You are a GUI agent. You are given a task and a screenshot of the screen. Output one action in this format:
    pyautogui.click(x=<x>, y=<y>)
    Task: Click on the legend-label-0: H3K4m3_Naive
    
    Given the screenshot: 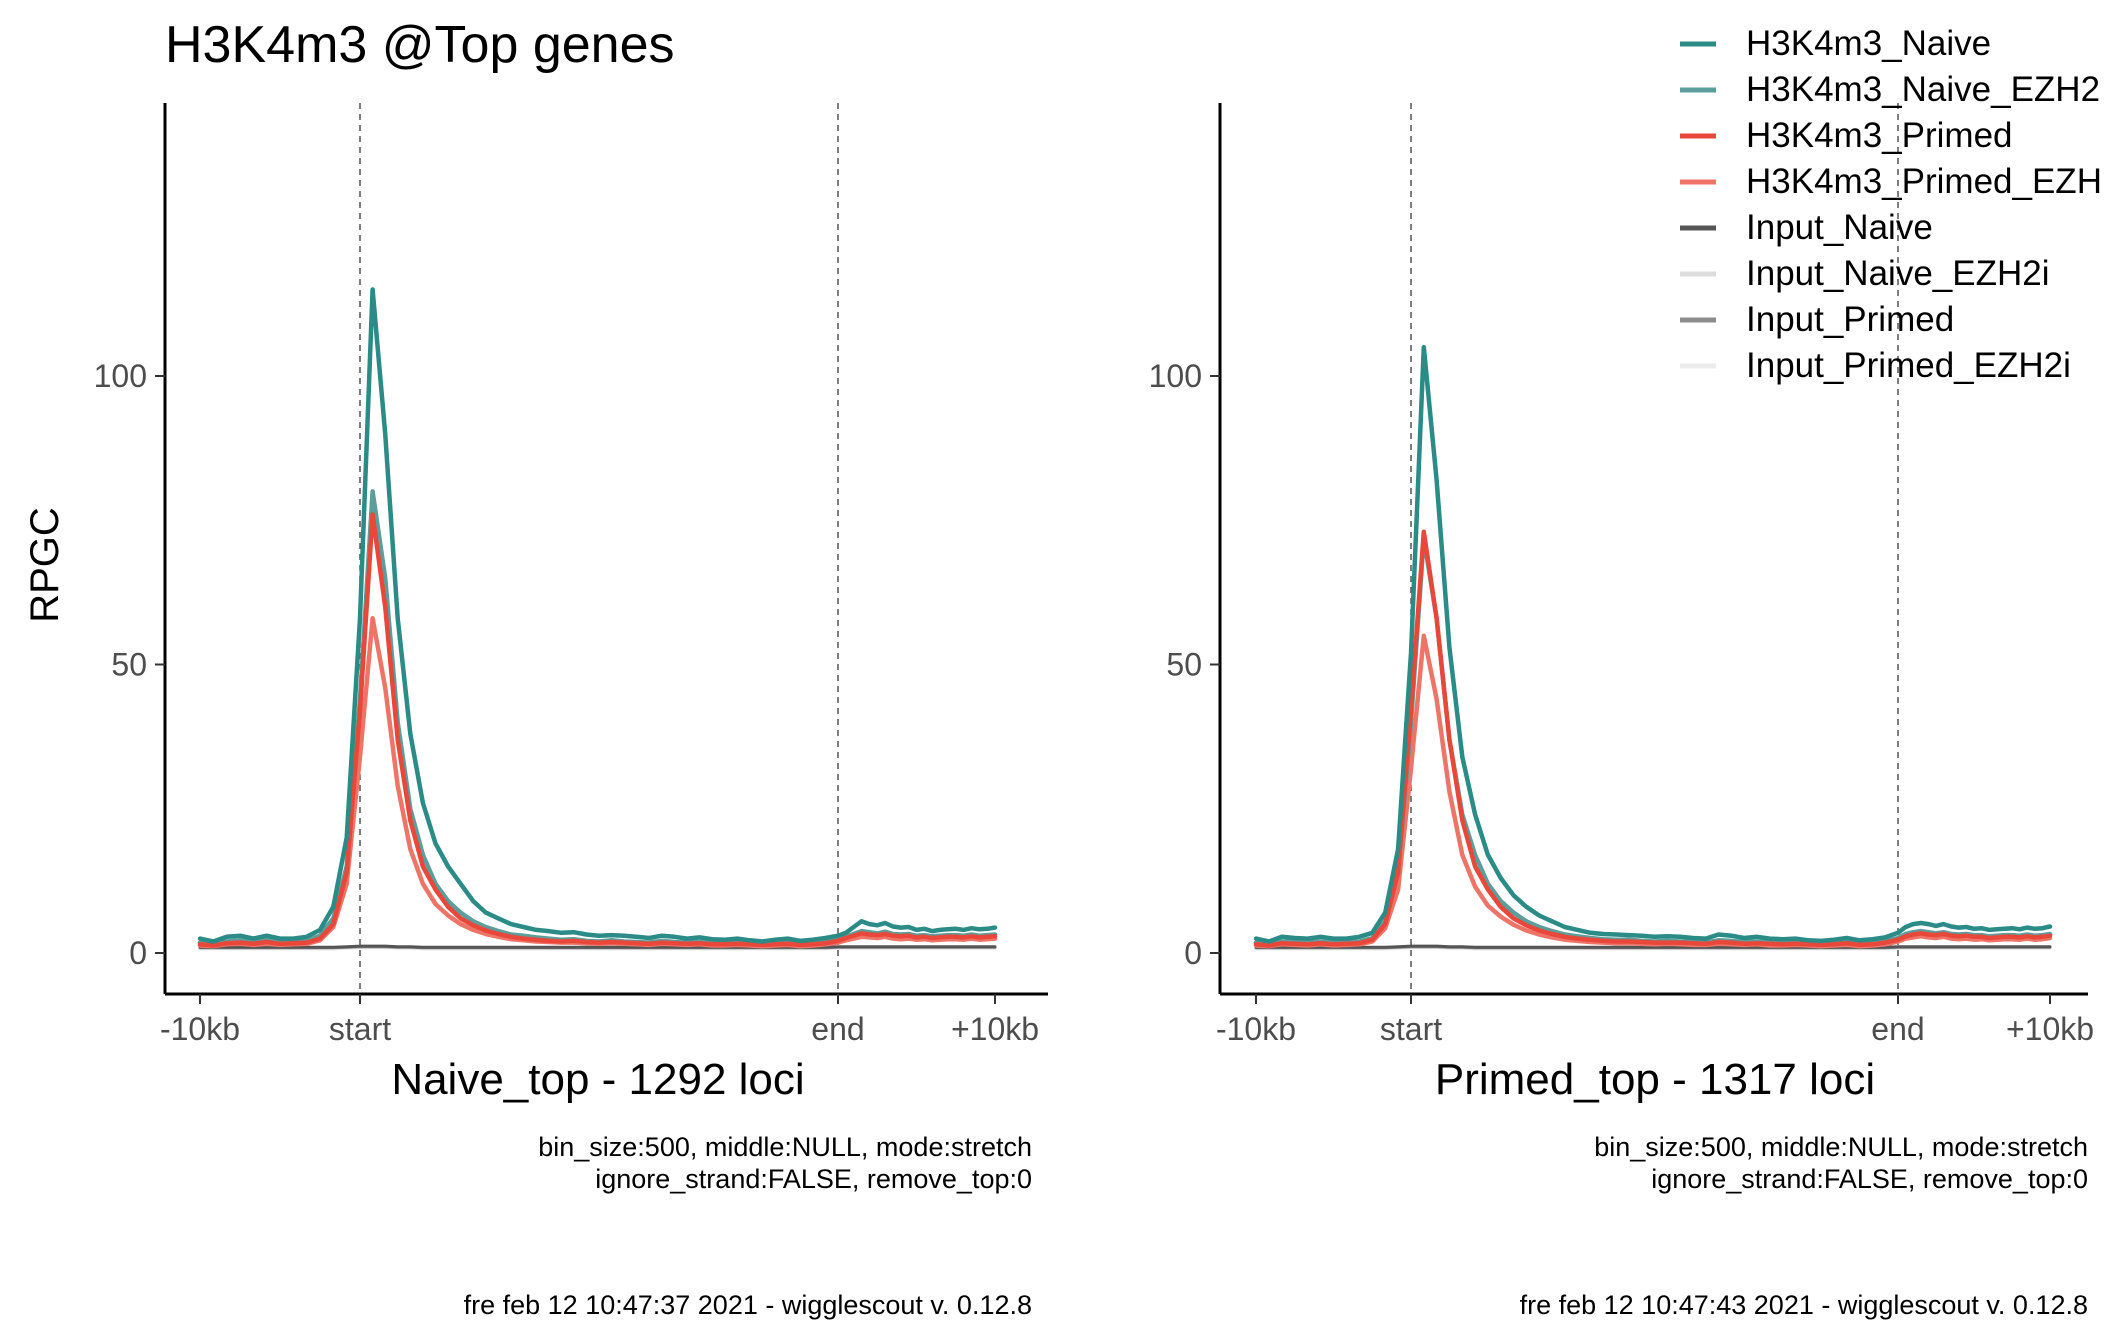 What is the action you would take?
    pyautogui.click(x=1868, y=43)
    